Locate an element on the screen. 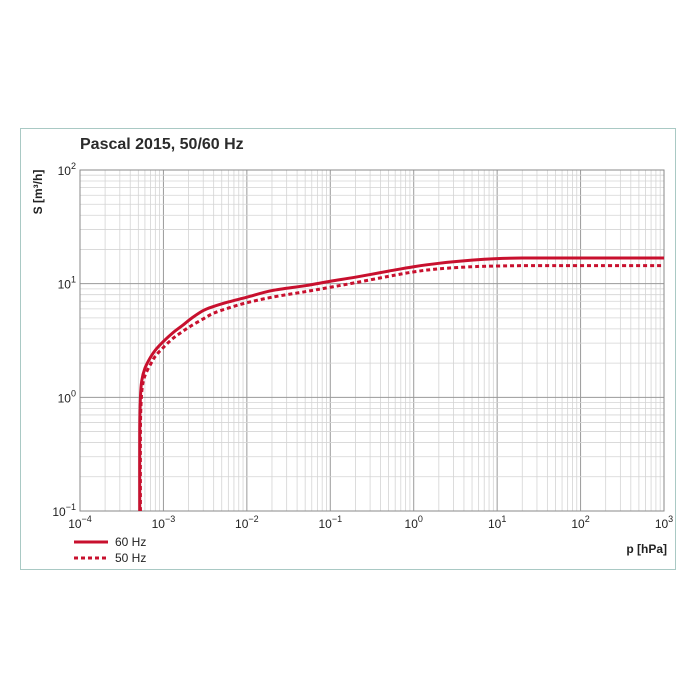  x-tick-label: 10² is located at coordinates (580, 522).